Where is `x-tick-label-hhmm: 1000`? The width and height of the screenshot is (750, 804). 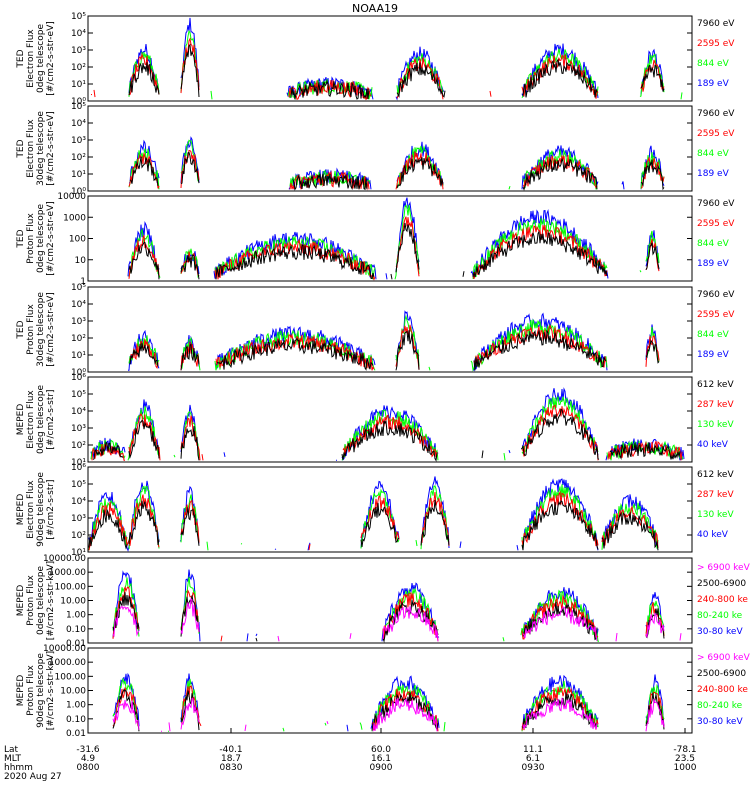
x-tick-label-hhmm: 1000 is located at coordinates (685, 768).